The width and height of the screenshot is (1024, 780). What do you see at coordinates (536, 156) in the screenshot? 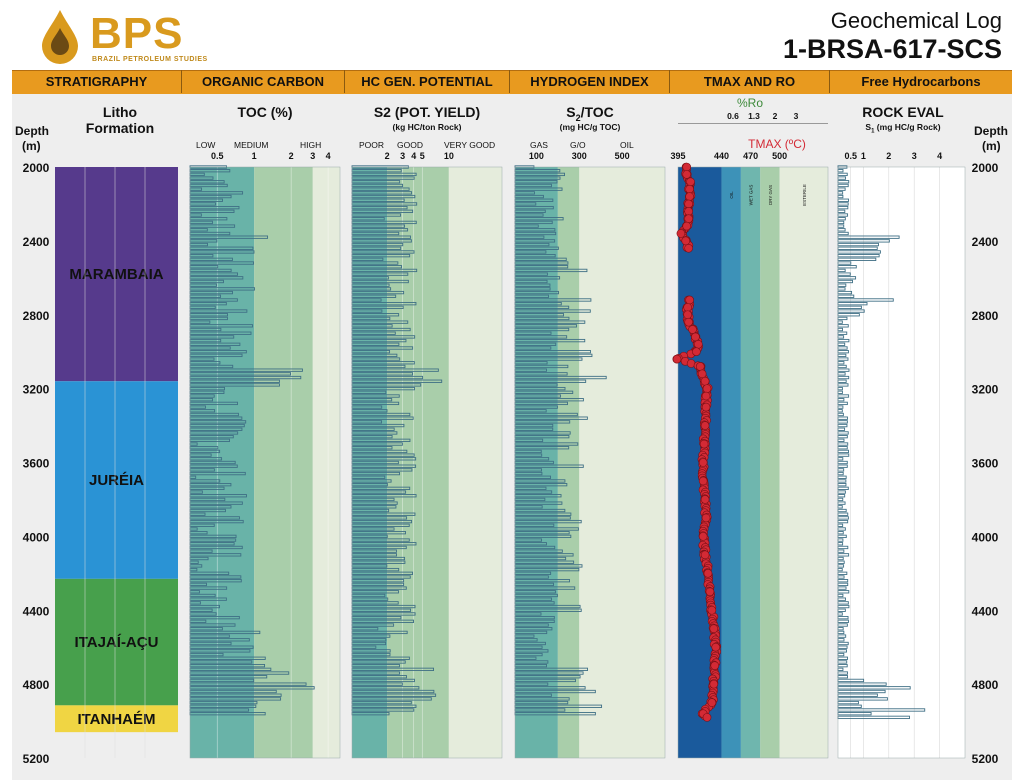
I see `hi-tick: 100` at bounding box center [536, 156].